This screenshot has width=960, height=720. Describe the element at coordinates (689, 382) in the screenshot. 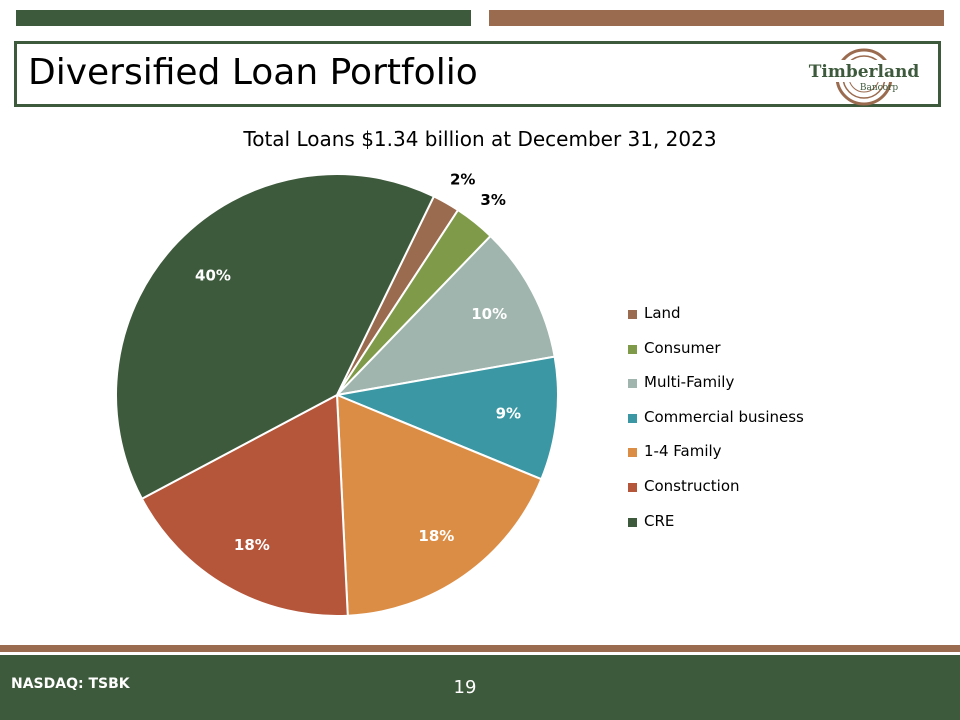

I see `legend-label: Multi-Family` at that location.